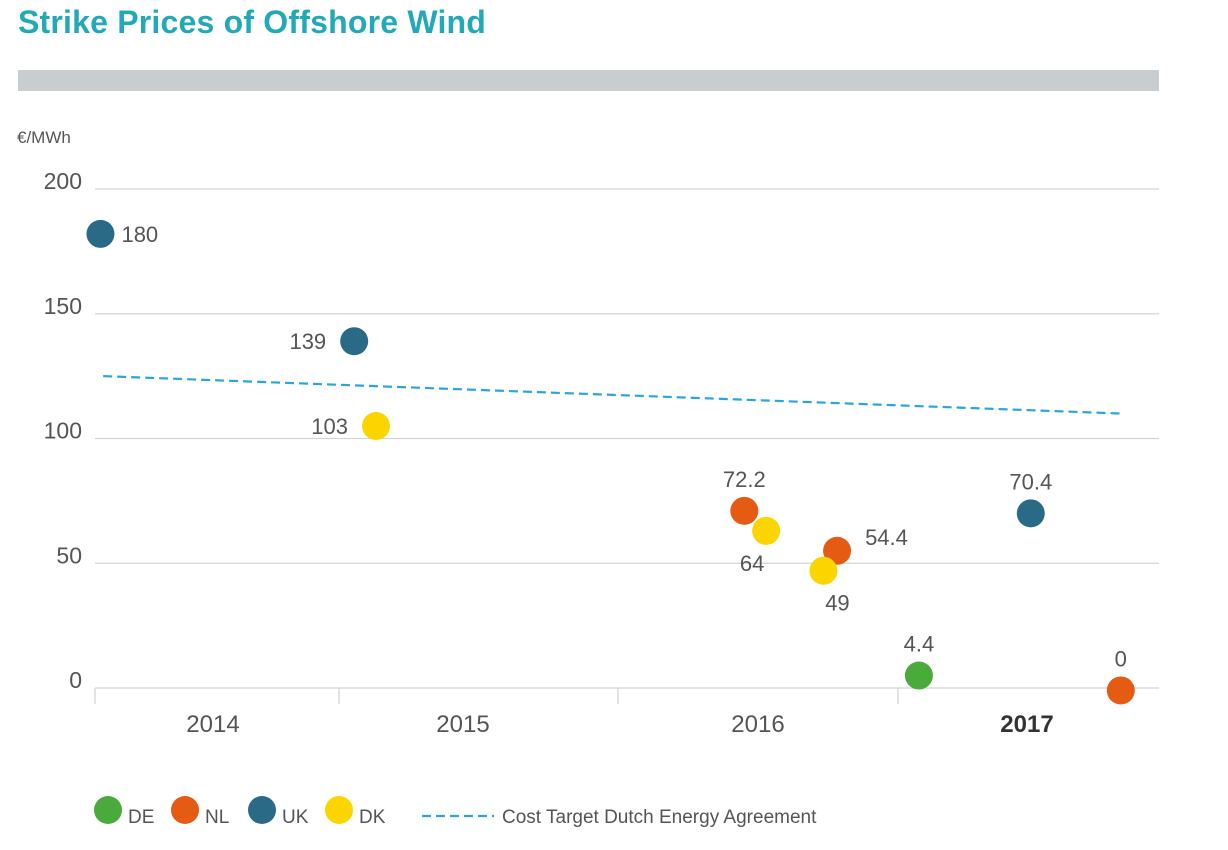 The width and height of the screenshot is (1228, 850). I want to click on data-label: 139, so click(307, 341).